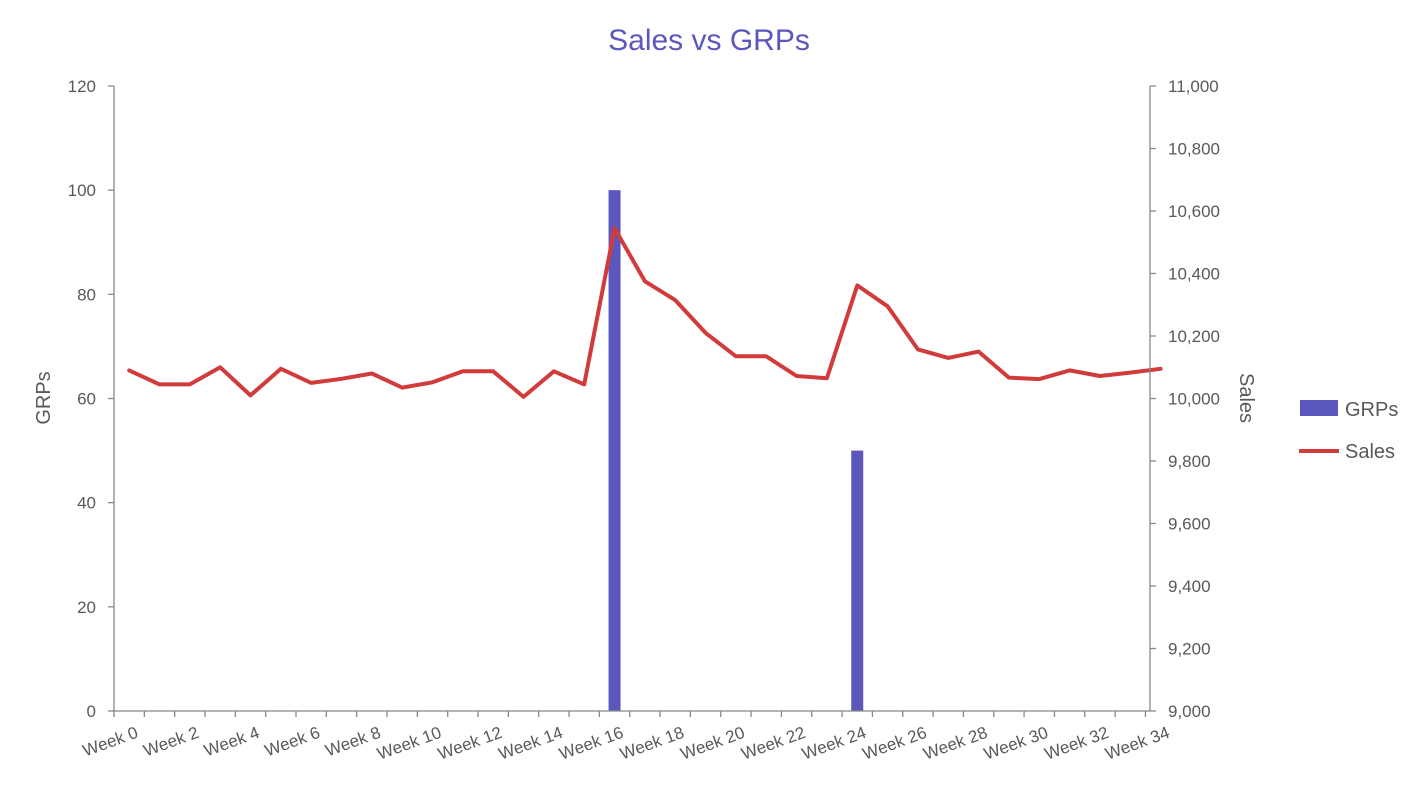  Describe the element at coordinates (651, 743) in the screenshot. I see `x-tick-label: Week 18` at that location.